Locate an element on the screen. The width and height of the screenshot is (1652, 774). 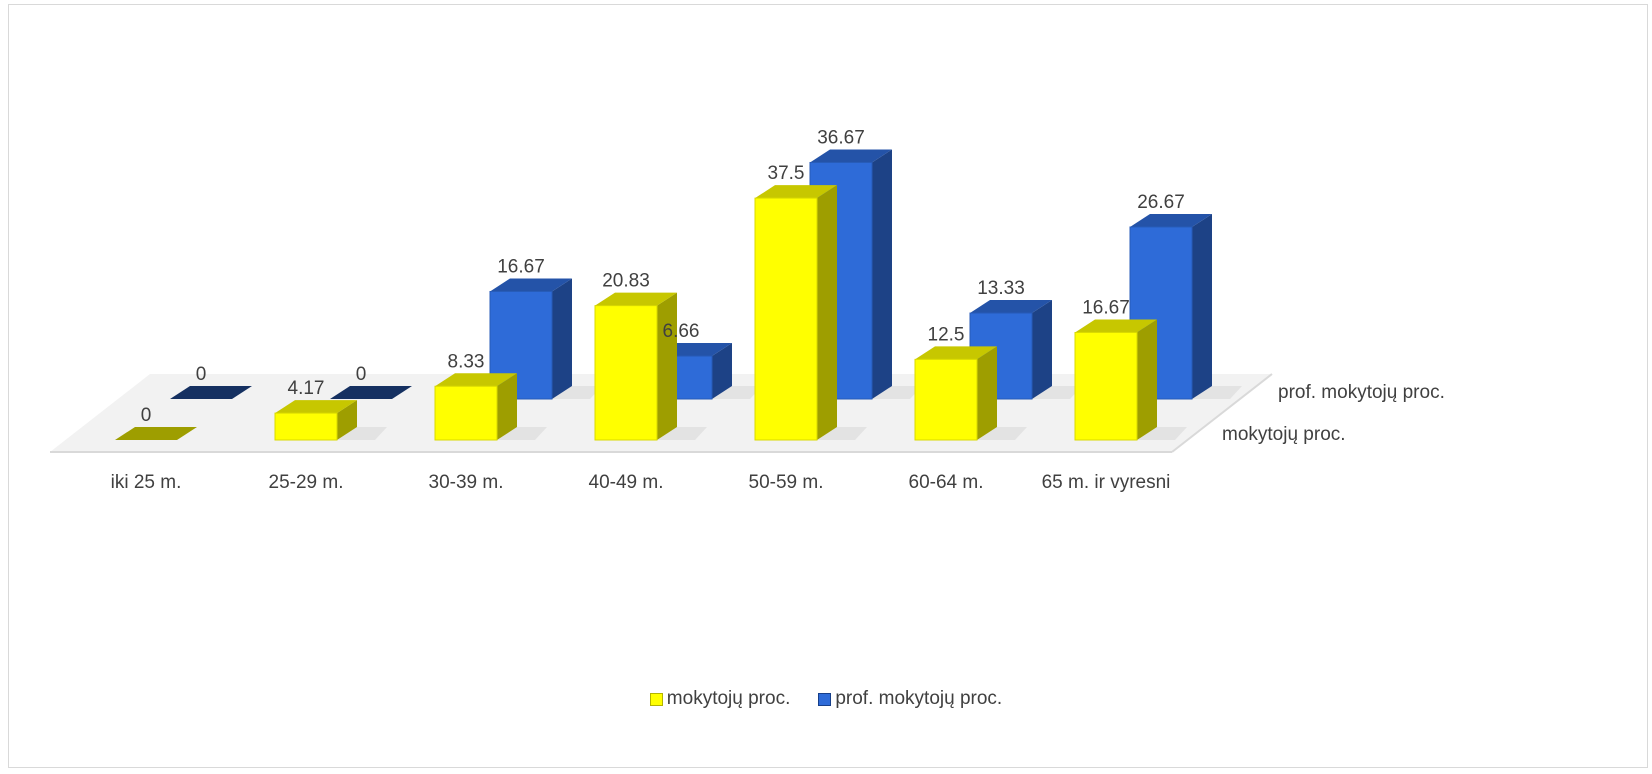
bar-mokytoju-1-side is located at coordinates (347, 420).